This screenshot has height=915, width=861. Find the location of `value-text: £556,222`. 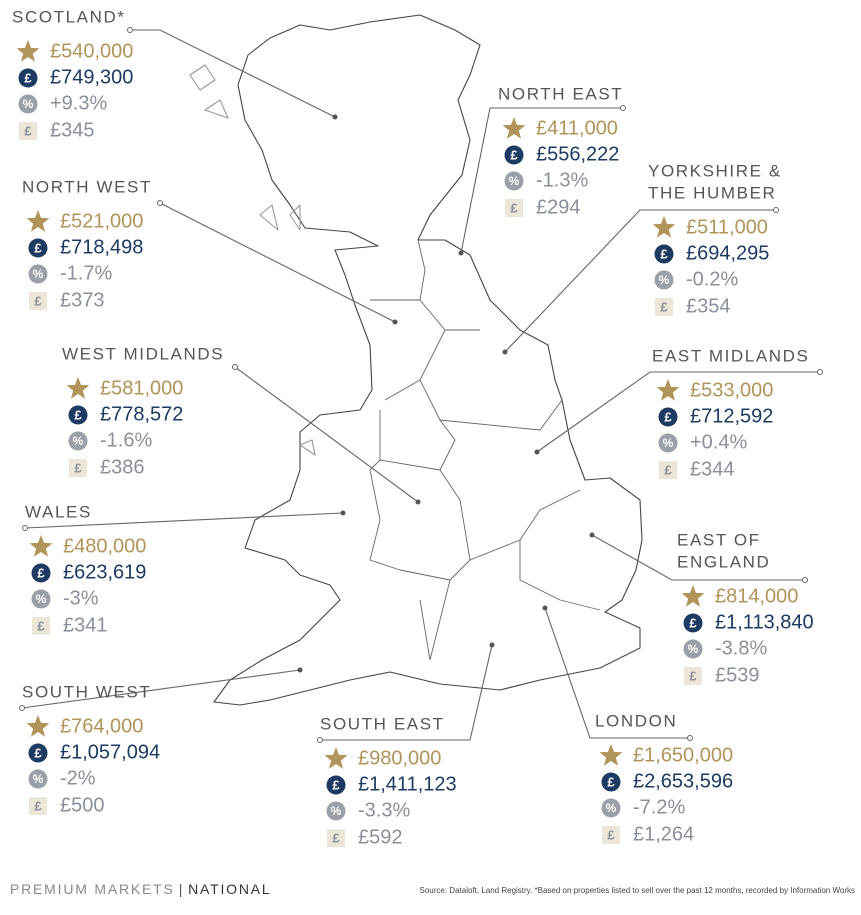

value-text: £556,222 is located at coordinates (577, 154).